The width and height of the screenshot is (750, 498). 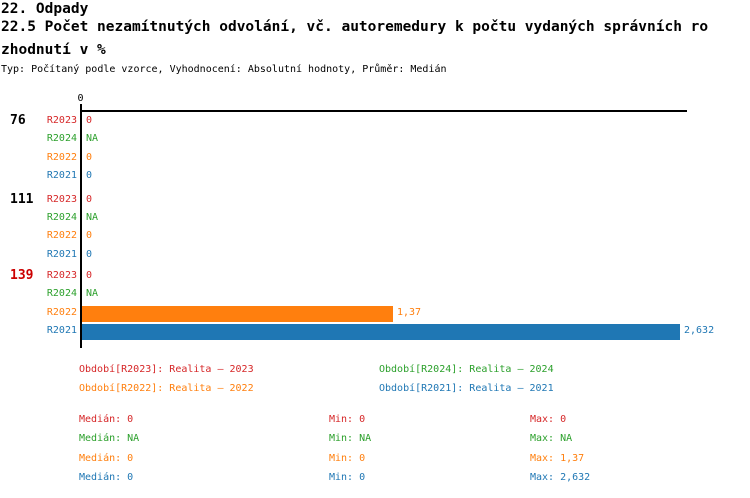 What do you see at coordinates (466, 388) in the screenshot?
I see `legend-item-r2021: Období[R2021]: Realita – 2021` at bounding box center [466, 388].